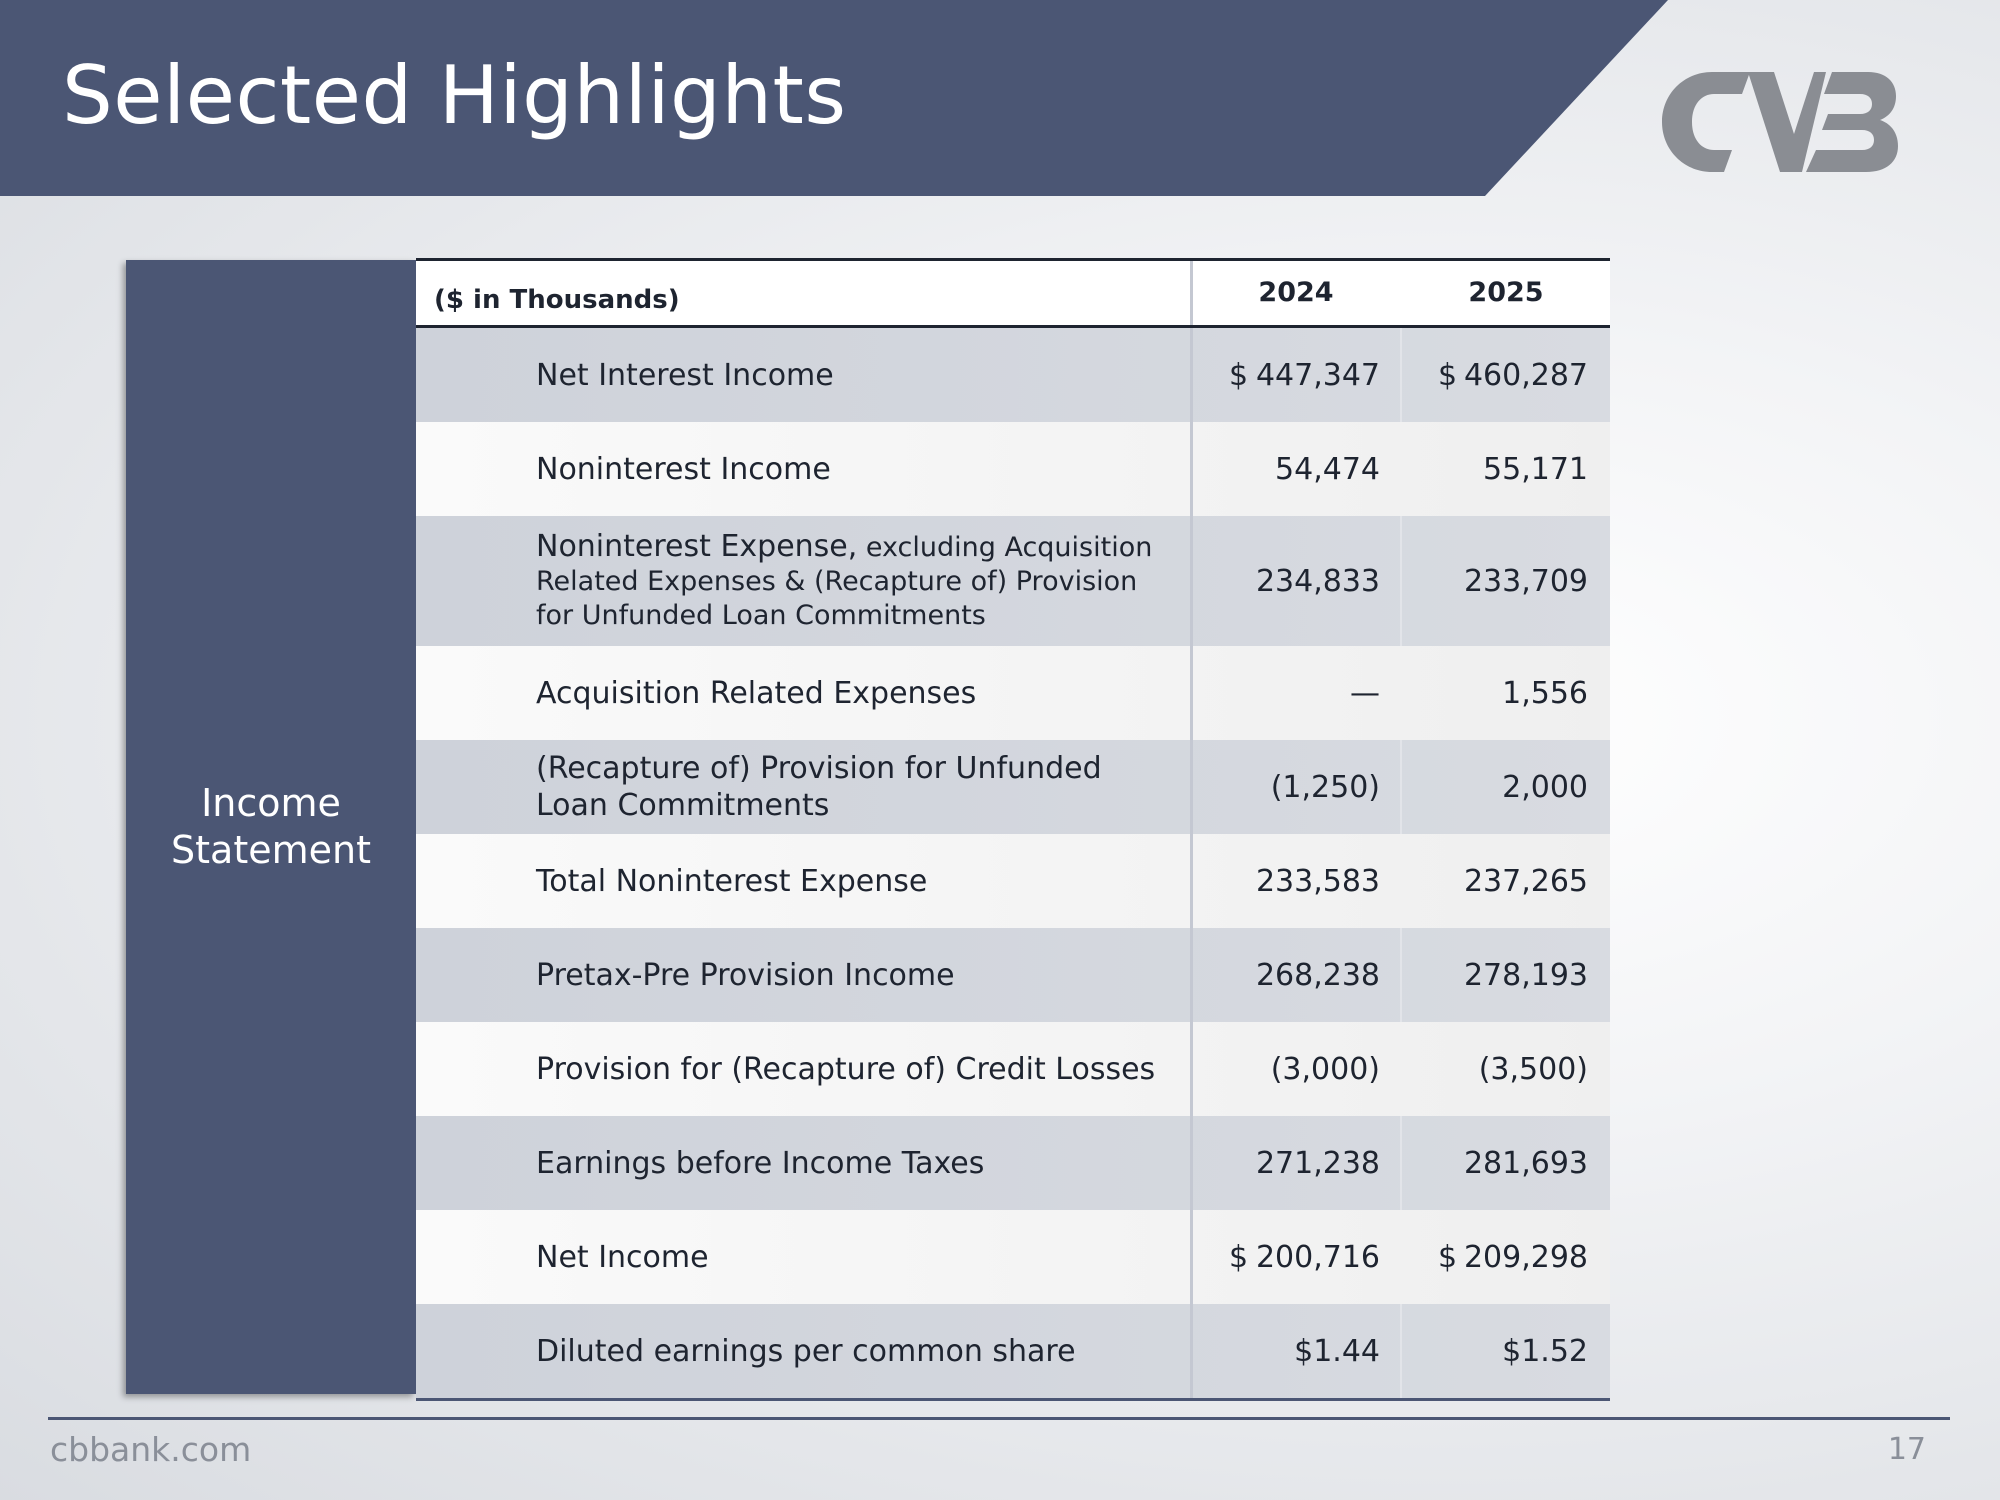  I want to click on value-amount: 447,347, so click(1317, 375).